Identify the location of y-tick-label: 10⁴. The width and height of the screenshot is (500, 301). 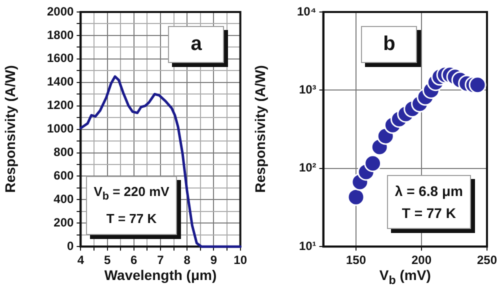
(306, 11).